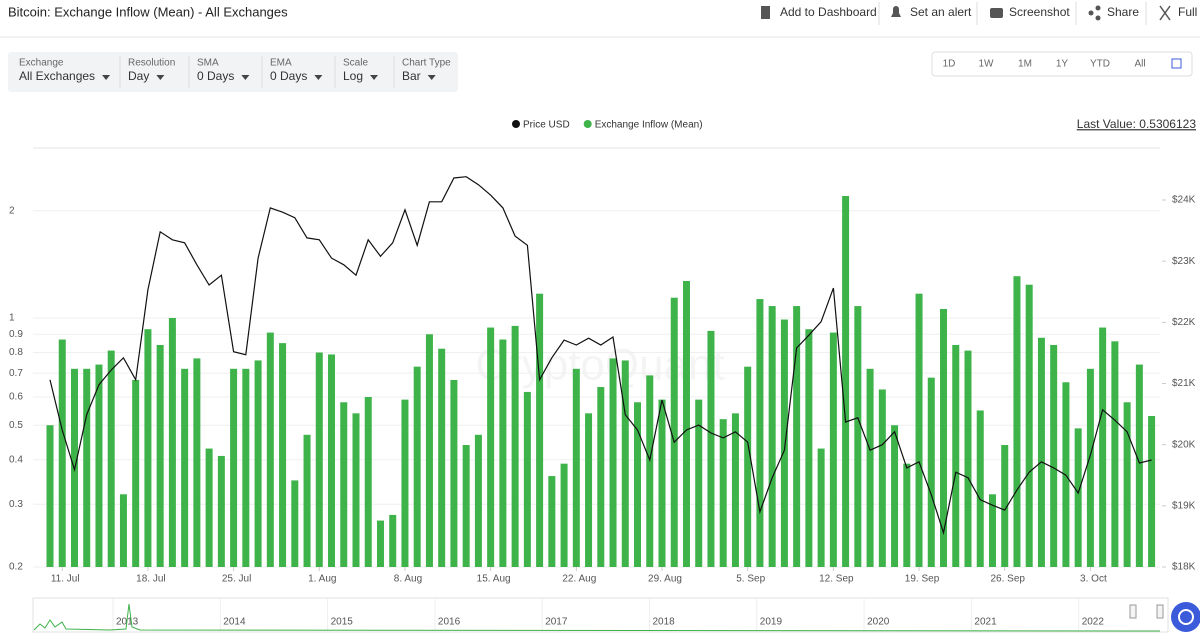  Describe the element at coordinates (878, 622) in the screenshot. I see `navigator-year: 2020` at that location.